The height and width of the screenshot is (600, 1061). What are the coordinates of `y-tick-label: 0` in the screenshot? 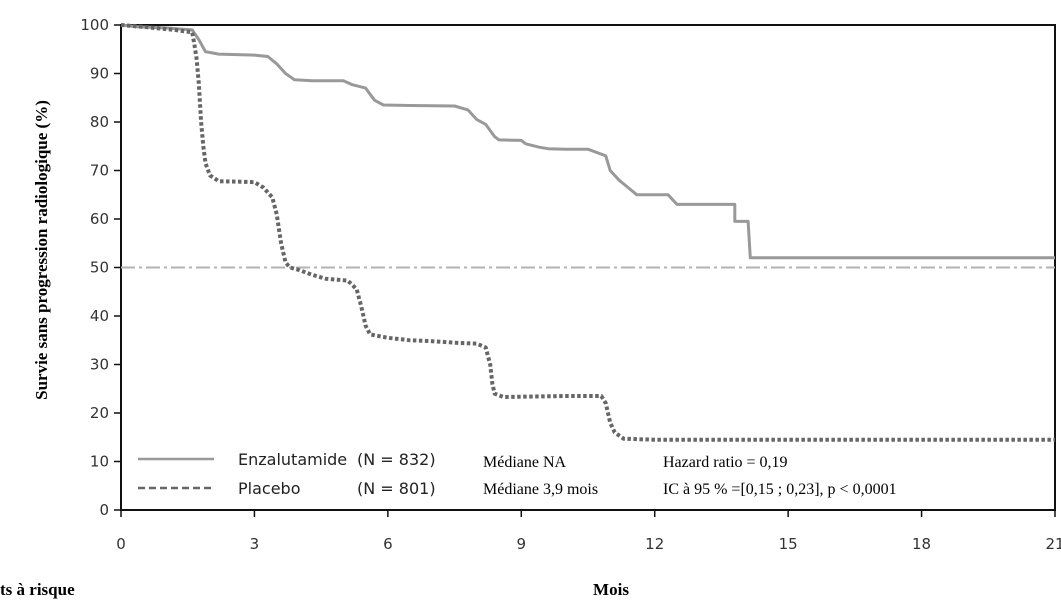 It's located at (104, 510).